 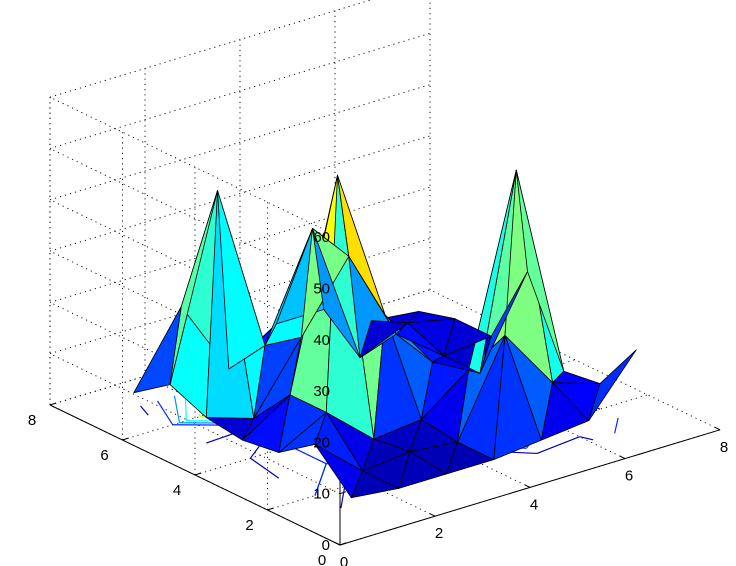 I want to click on y-tick-label: 4, so click(x=177, y=490).